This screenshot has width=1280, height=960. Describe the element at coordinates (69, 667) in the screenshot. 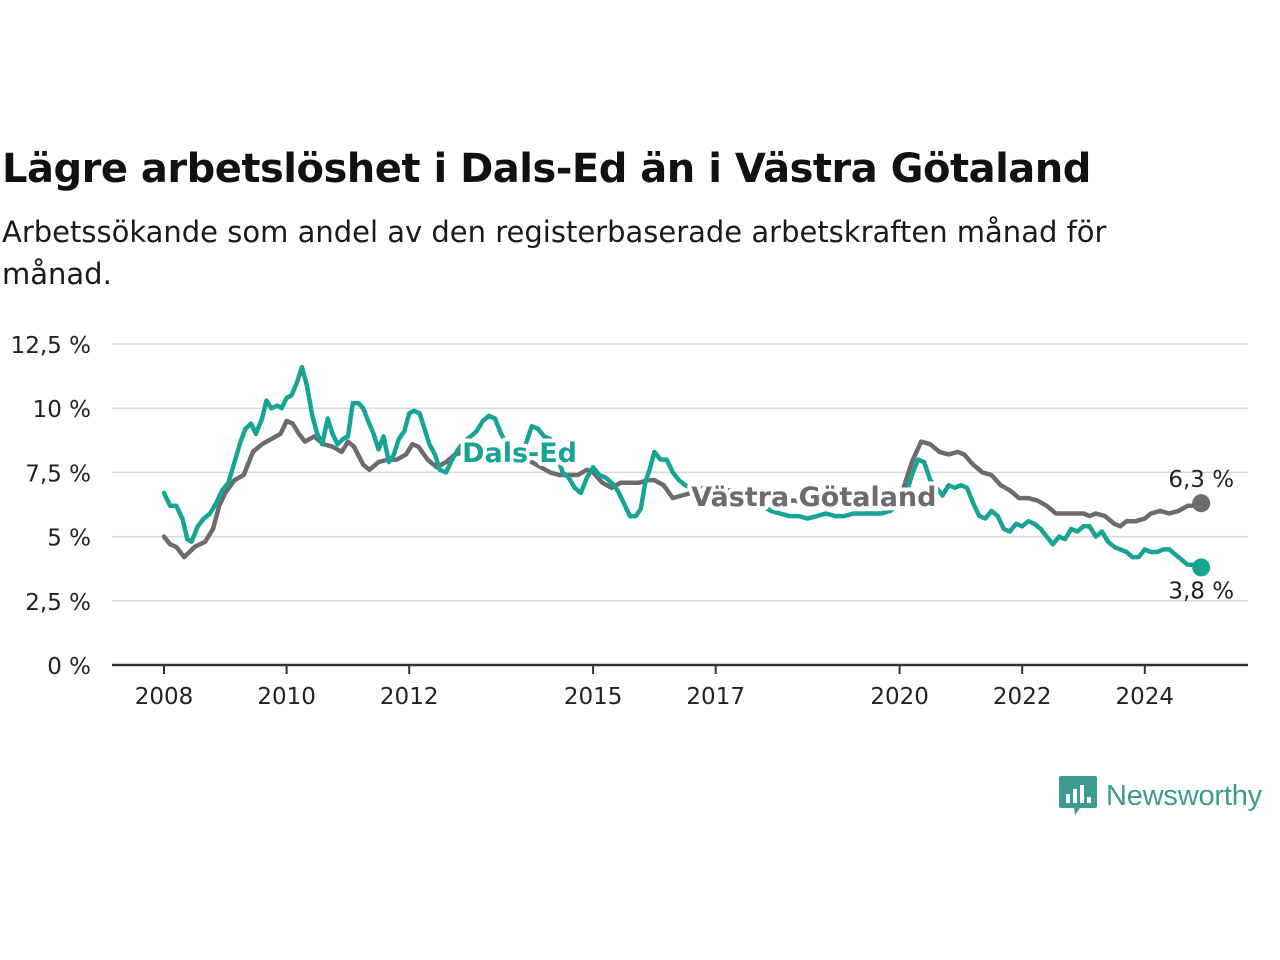

I see `y-tick-label: 0 %` at that location.